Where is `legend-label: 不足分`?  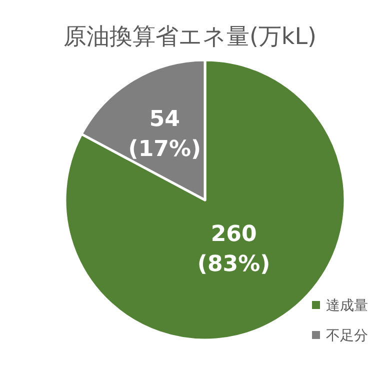
legend-label: 不足分 is located at coordinates (347, 336).